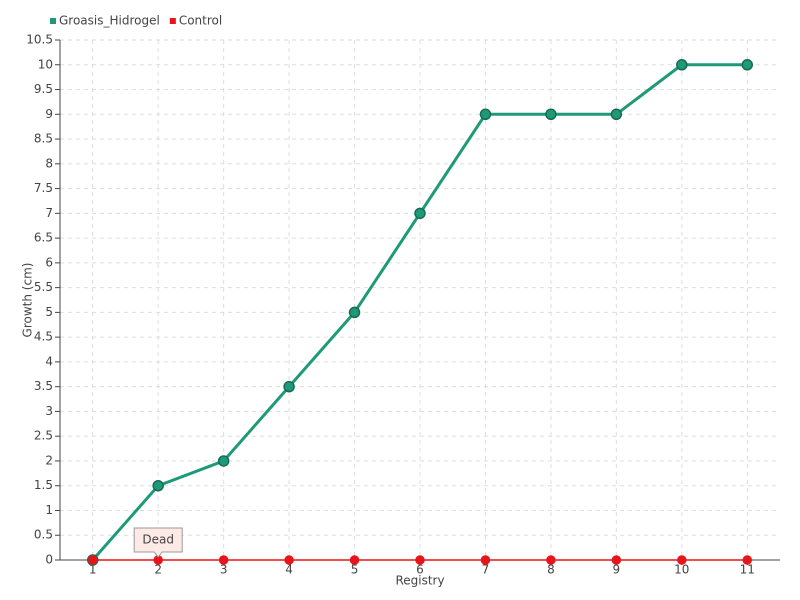  Describe the element at coordinates (224, 570) in the screenshot. I see `x-tick-label: 3` at that location.